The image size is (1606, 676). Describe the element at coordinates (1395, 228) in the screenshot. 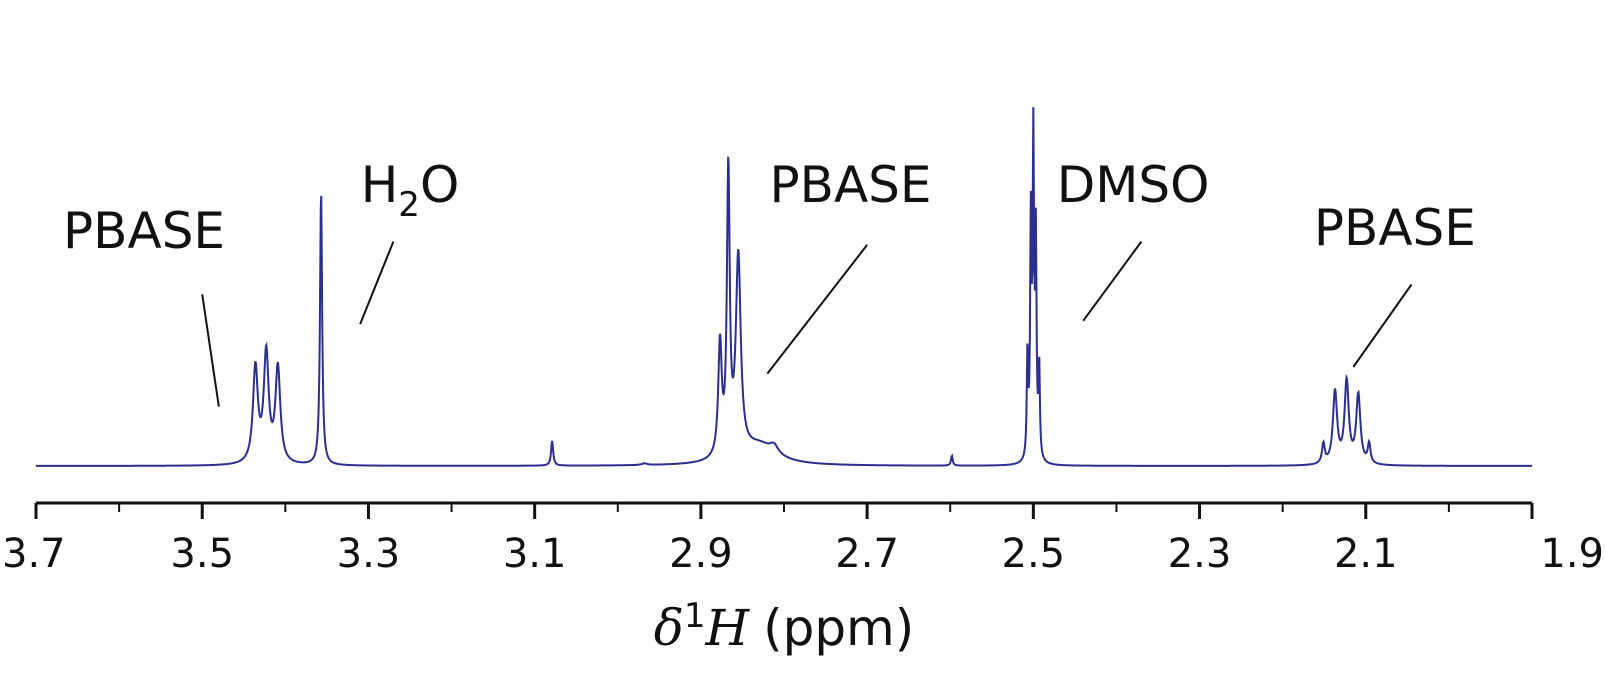

I see `annotation-pbase-3: PBASE` at that location.